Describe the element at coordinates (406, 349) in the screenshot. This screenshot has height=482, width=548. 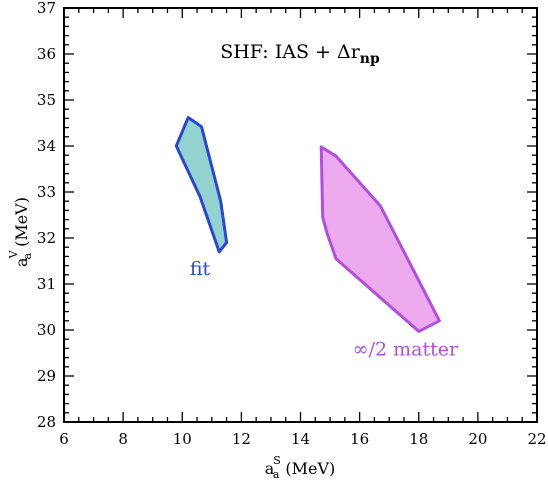
I see `series-label-matter: ∞/2 matter` at that location.